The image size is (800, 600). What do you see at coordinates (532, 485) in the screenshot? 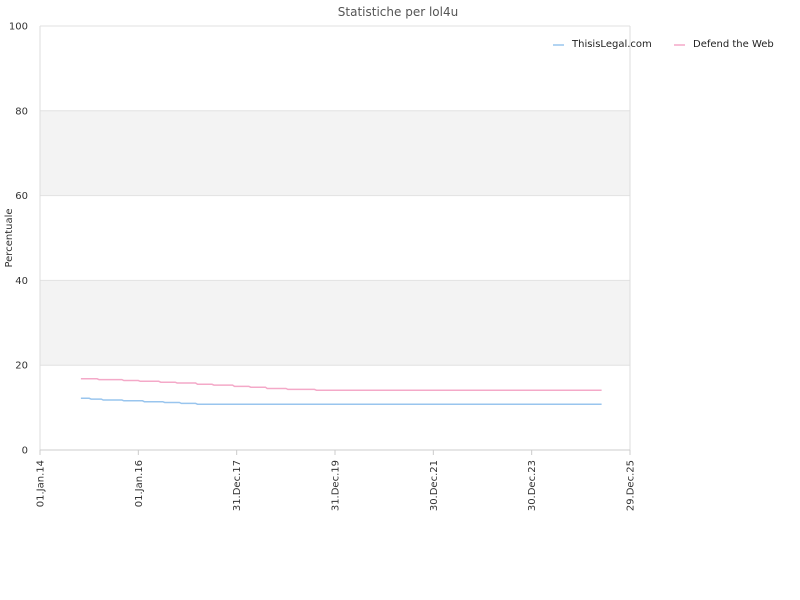
I see `x-tick-label: 30.Dec.23` at bounding box center [532, 485].